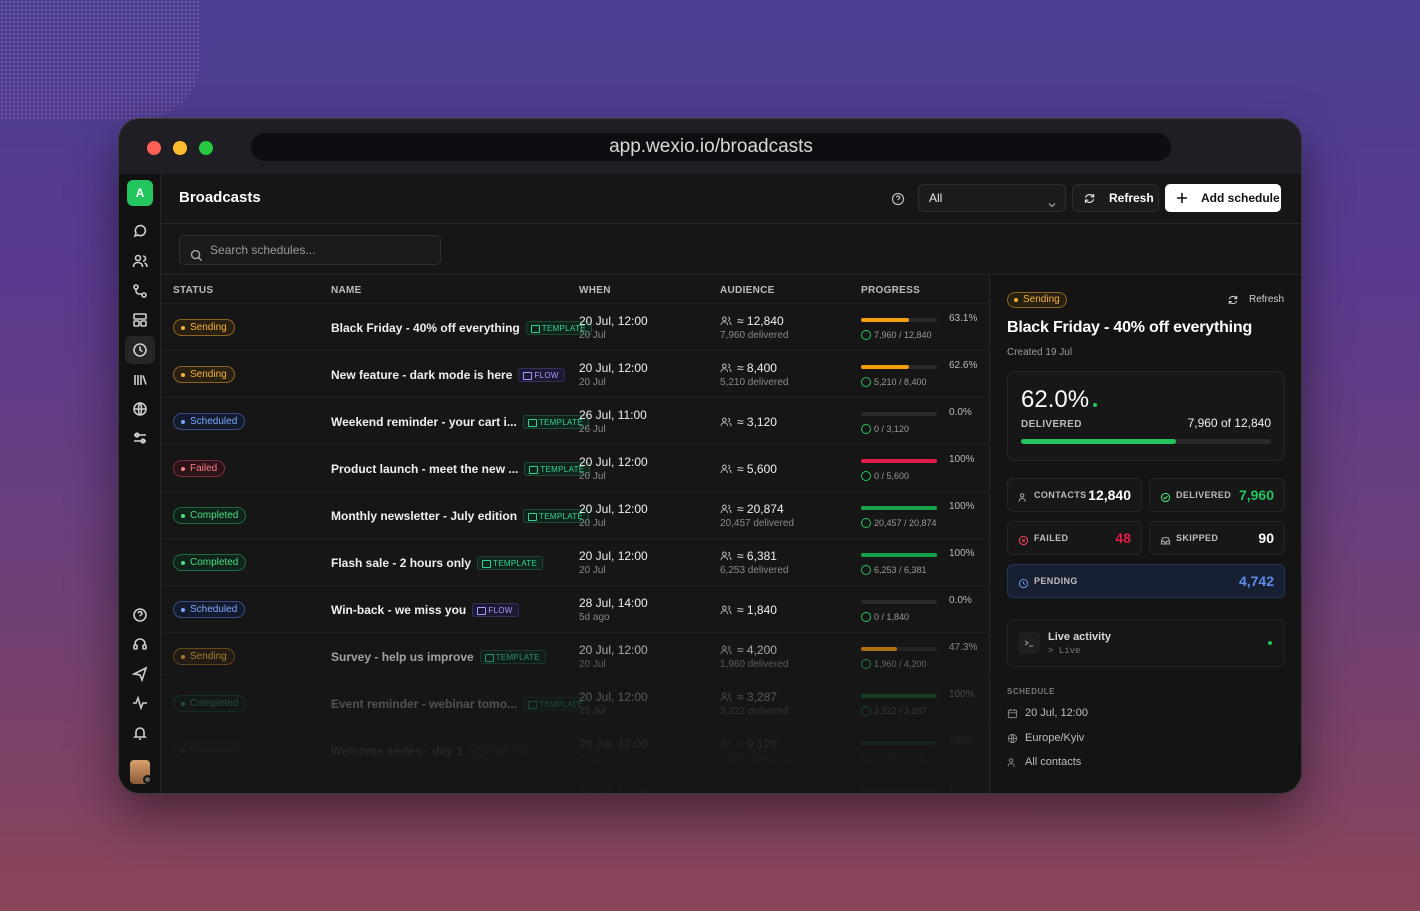 This screenshot has height=911, width=1420. I want to click on flows-icon, so click(140, 291).